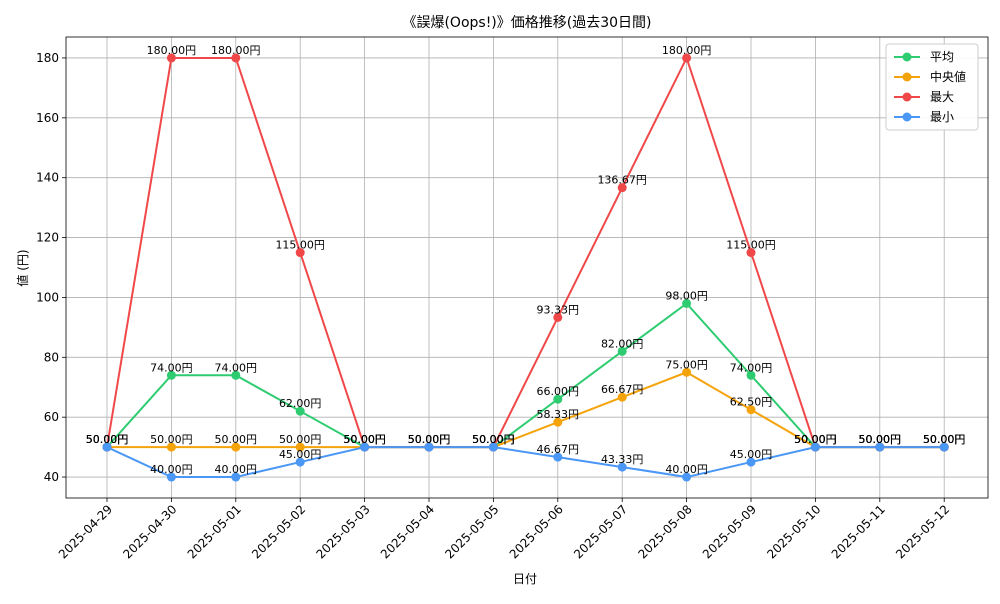 This screenshot has width=1000, height=604. Describe the element at coordinates (51, 417) in the screenshot. I see `y-tick-label: 60` at that location.